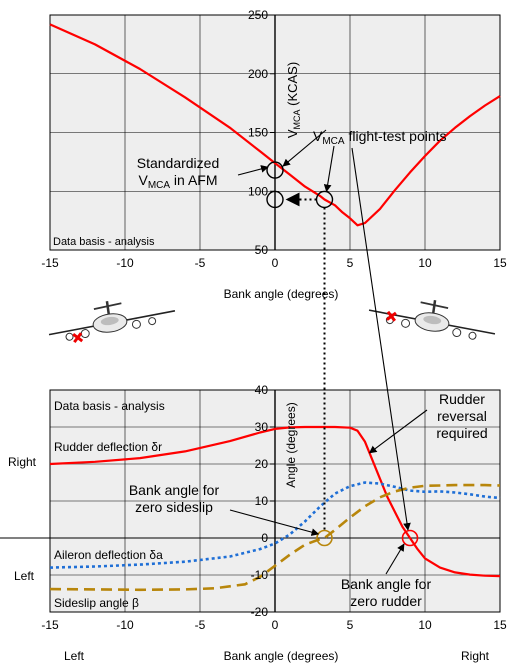 The width and height of the screenshot is (507, 666). Describe the element at coordinates (262, 501) in the screenshot. I see `y-tick-label: 10` at that location.